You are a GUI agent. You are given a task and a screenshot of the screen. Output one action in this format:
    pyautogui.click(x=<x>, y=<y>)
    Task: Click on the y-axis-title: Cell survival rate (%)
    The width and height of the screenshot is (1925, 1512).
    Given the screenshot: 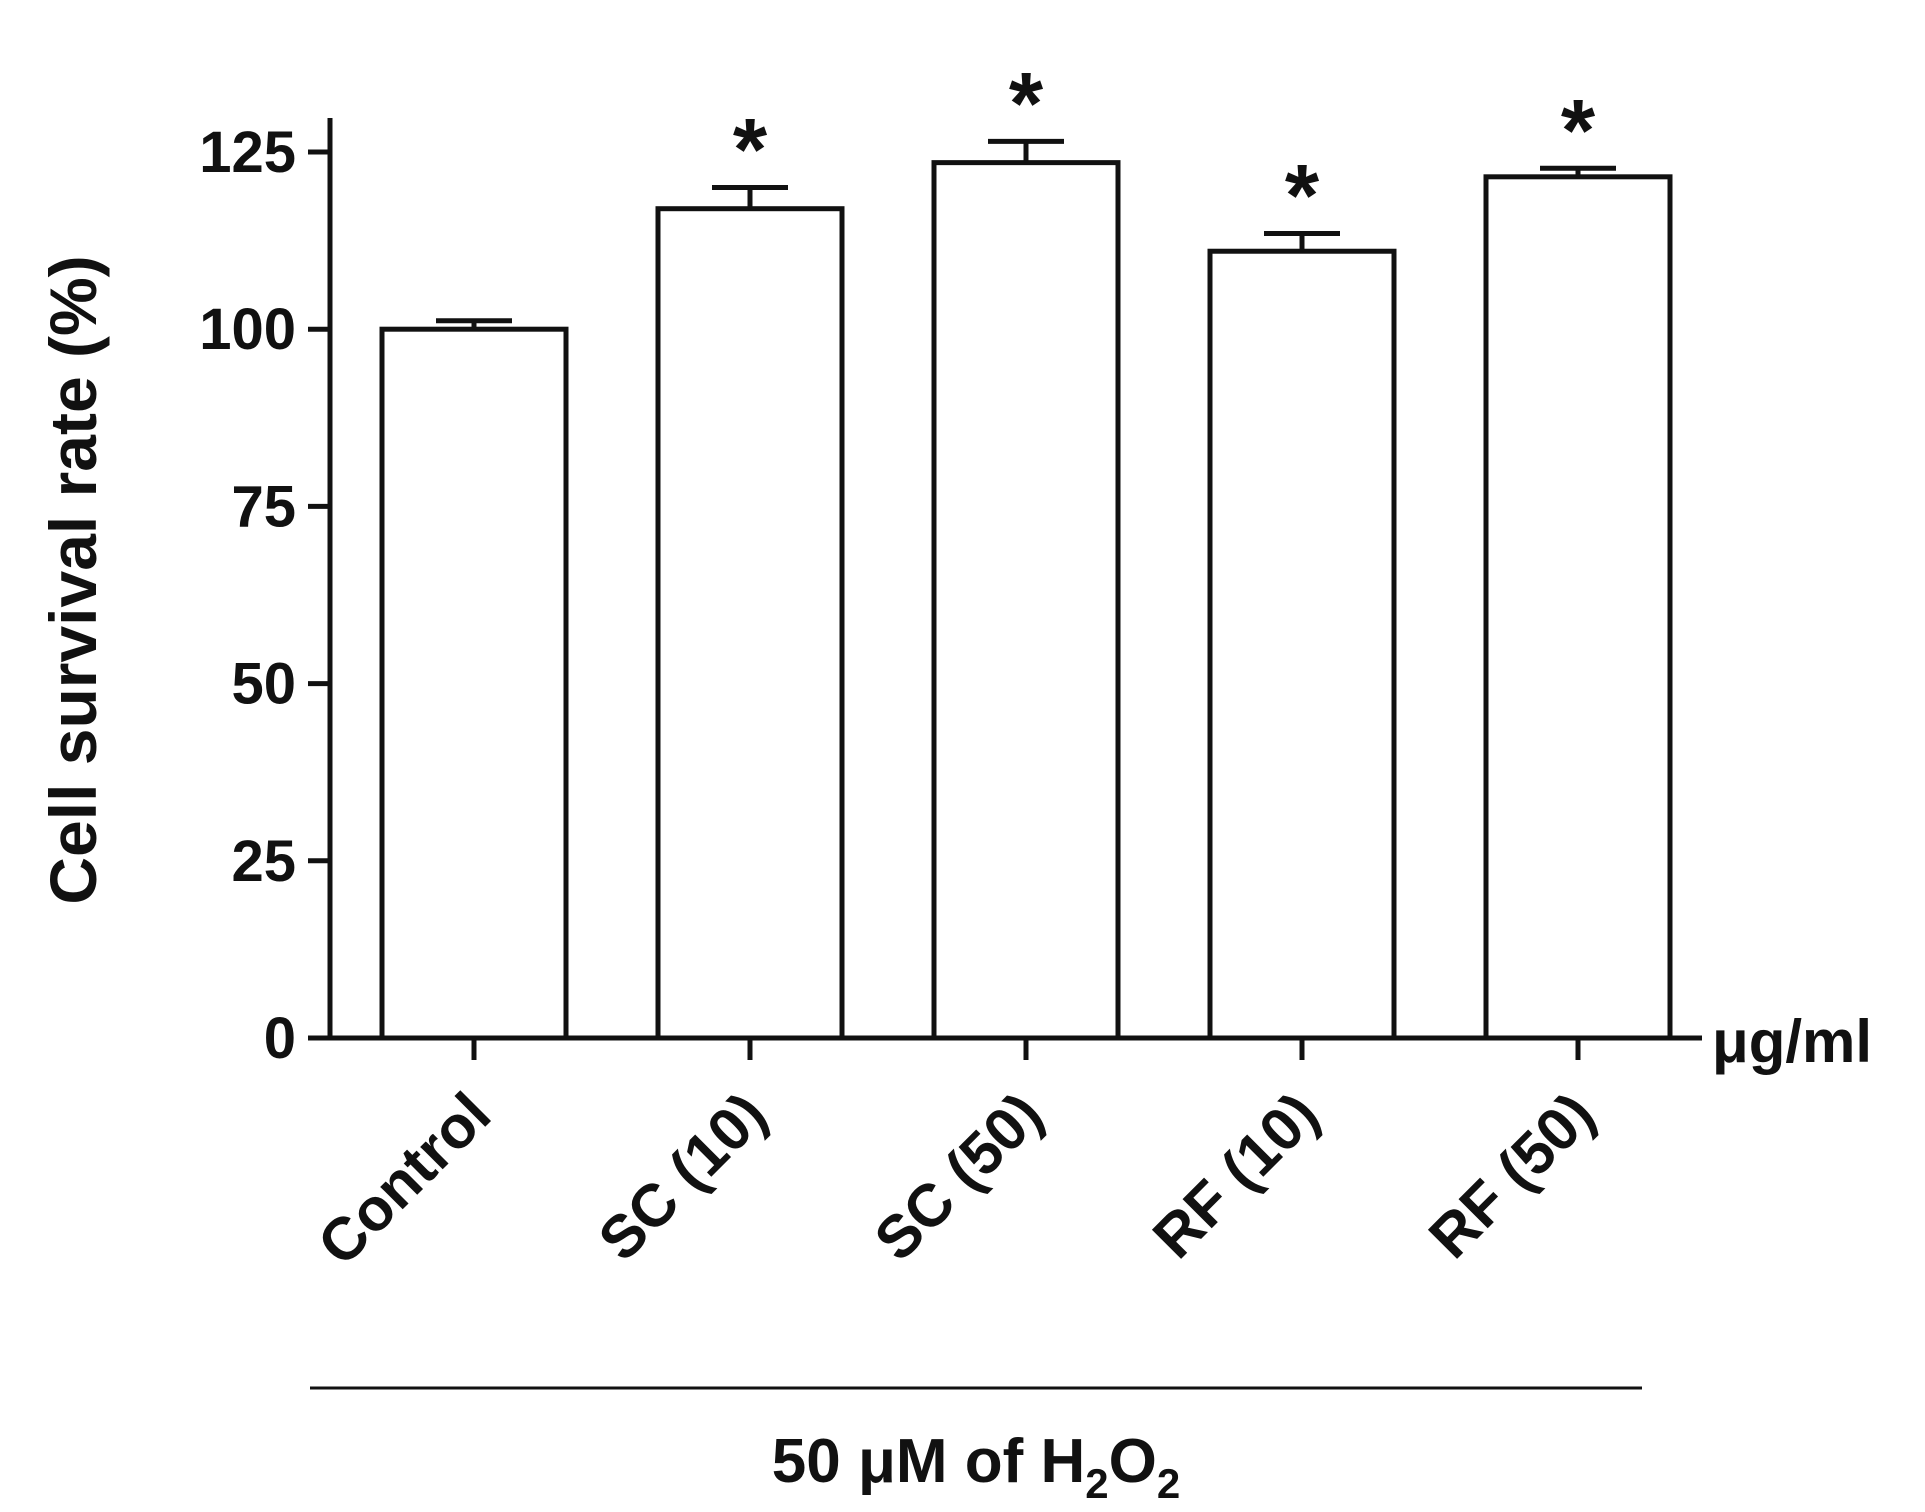 What is the action you would take?
    pyautogui.click(x=73, y=579)
    